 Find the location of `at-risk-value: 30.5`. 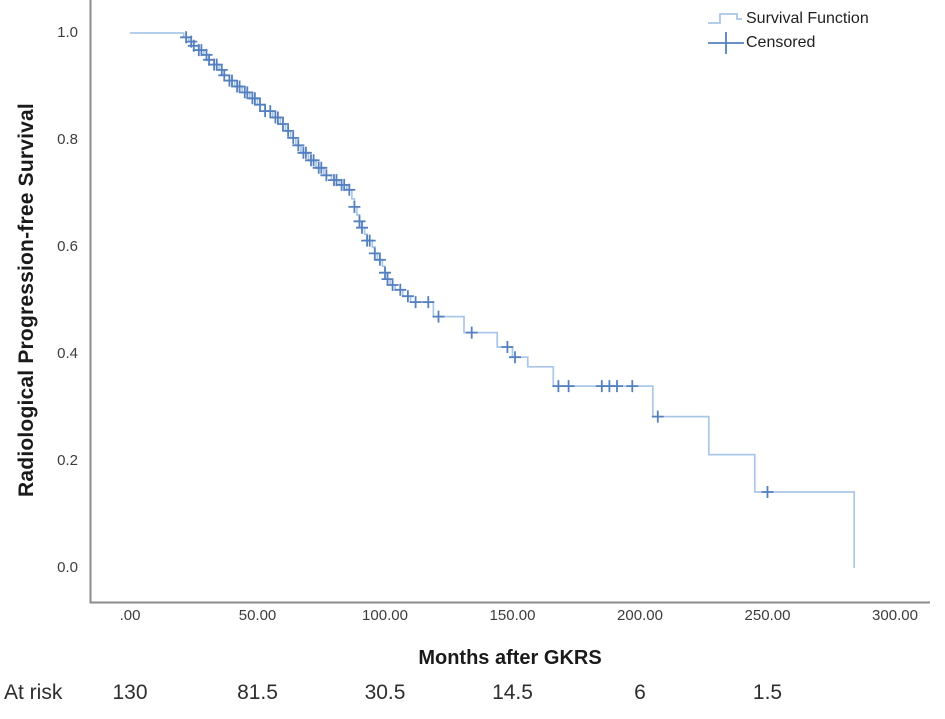

at-risk-value: 30.5 is located at coordinates (385, 692).